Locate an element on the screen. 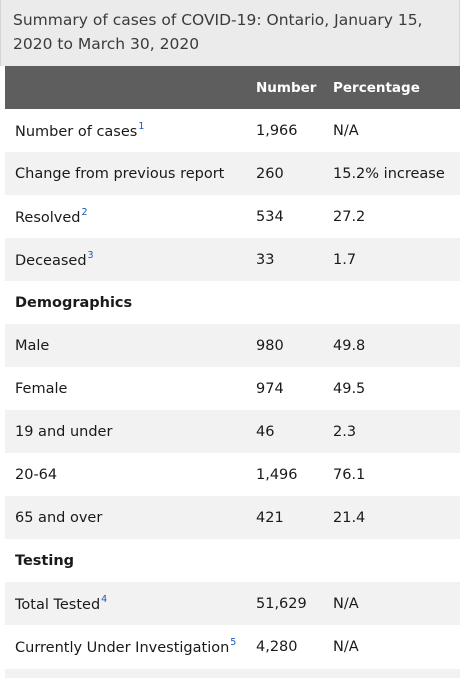  row-label-text: Currently Under Investigation is located at coordinates (122, 647).